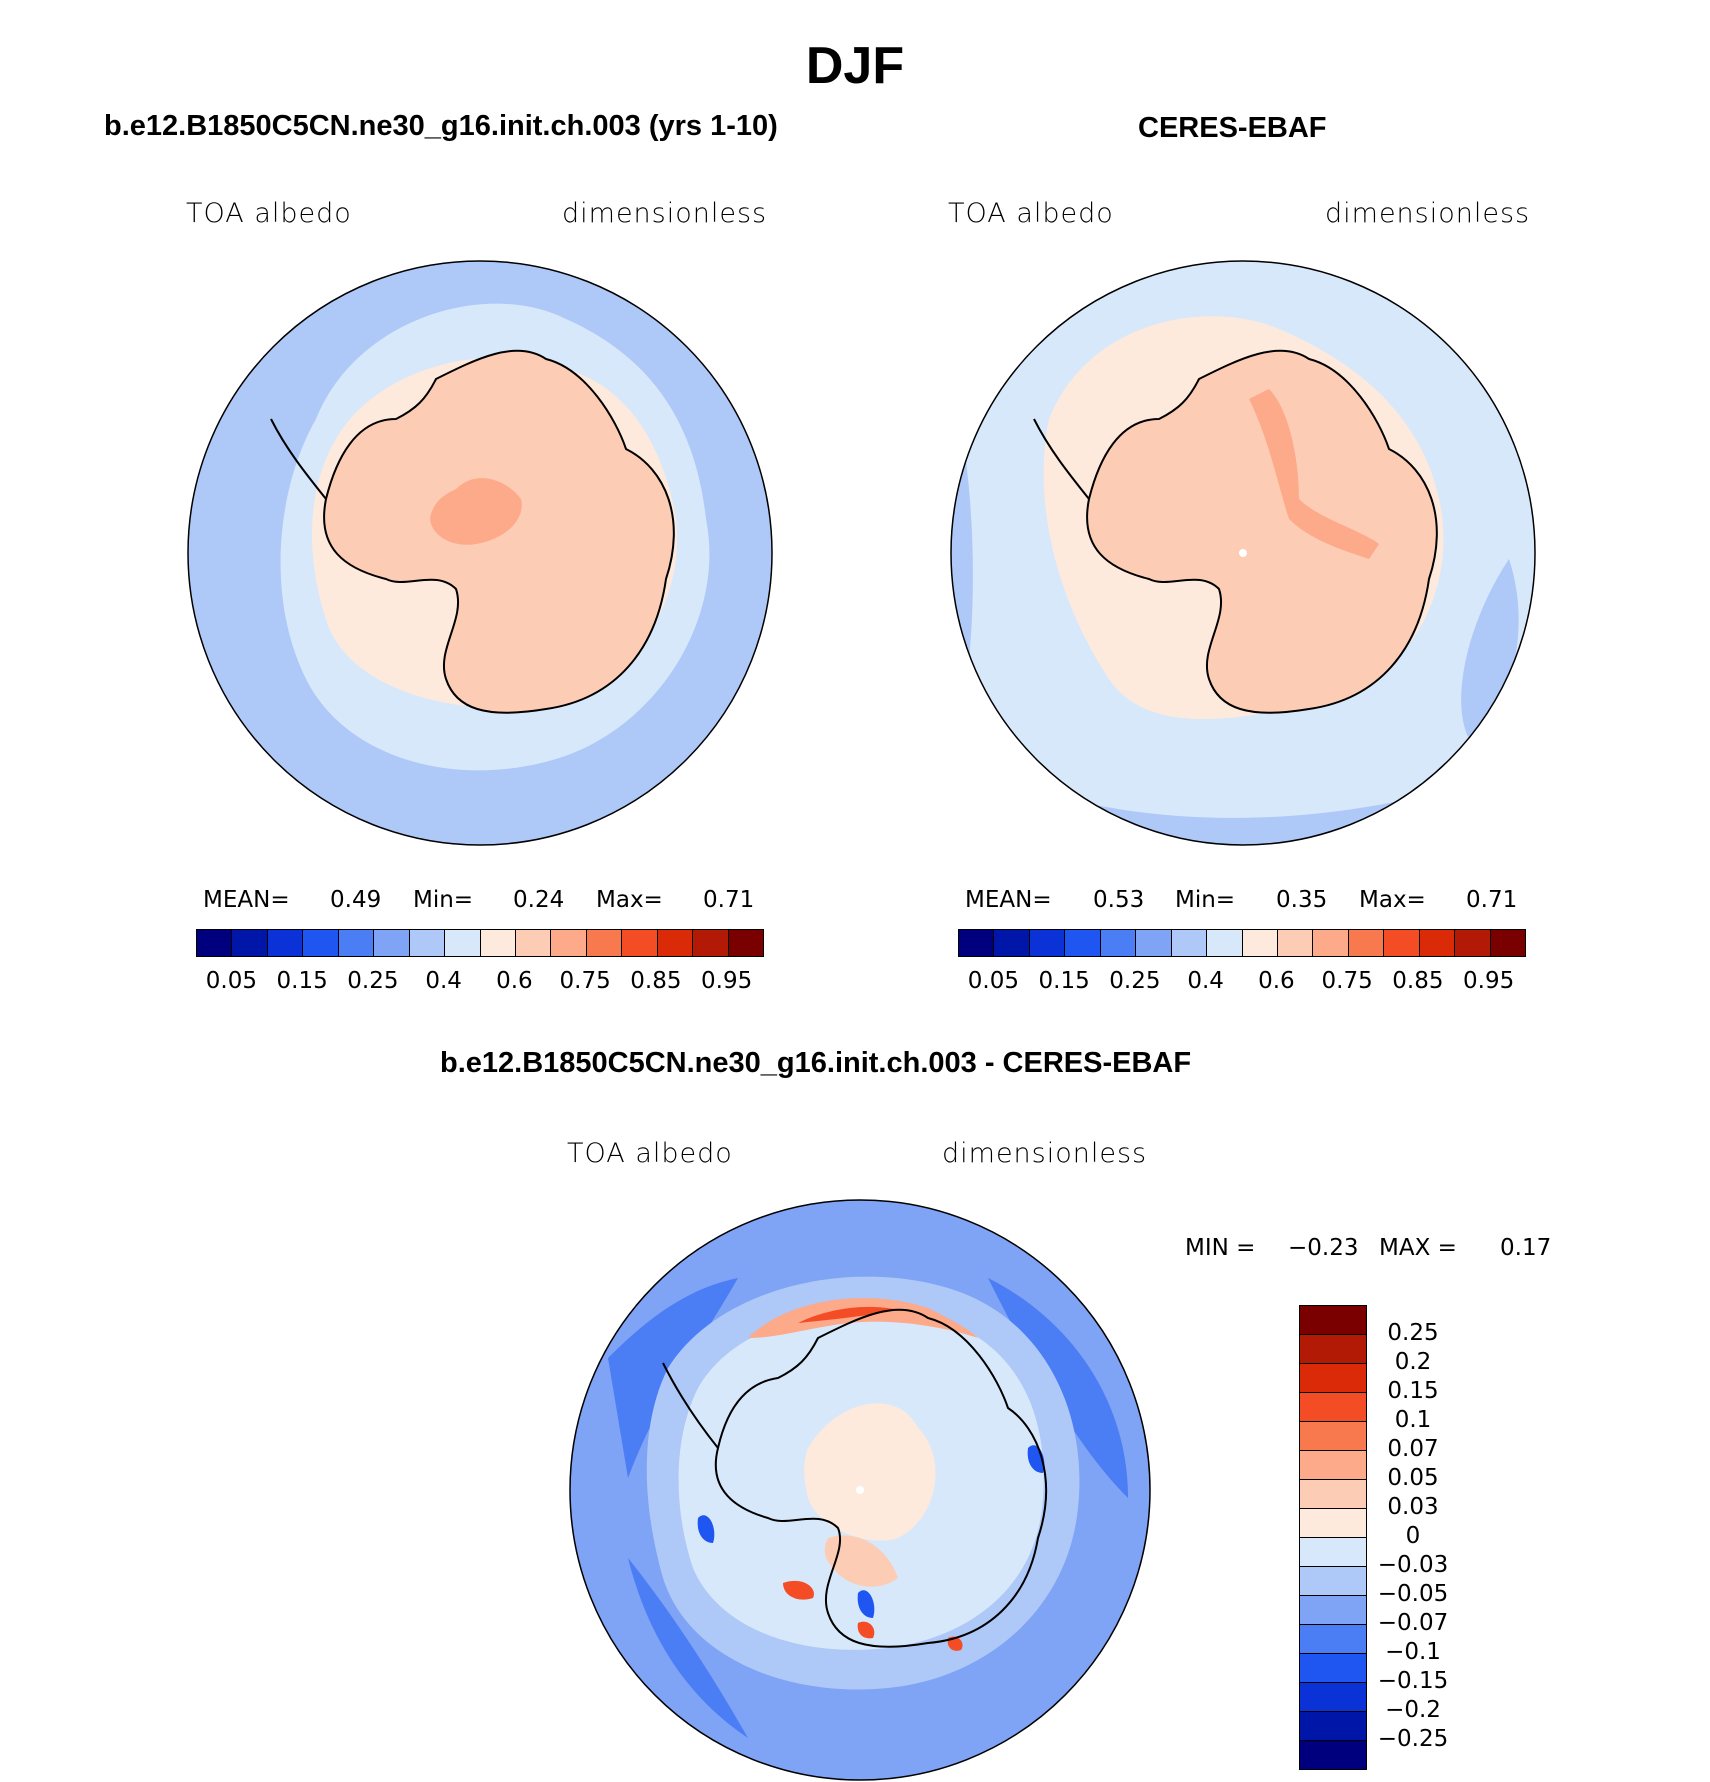  I want to click on left-units-label: dimensionless, so click(665, 213).